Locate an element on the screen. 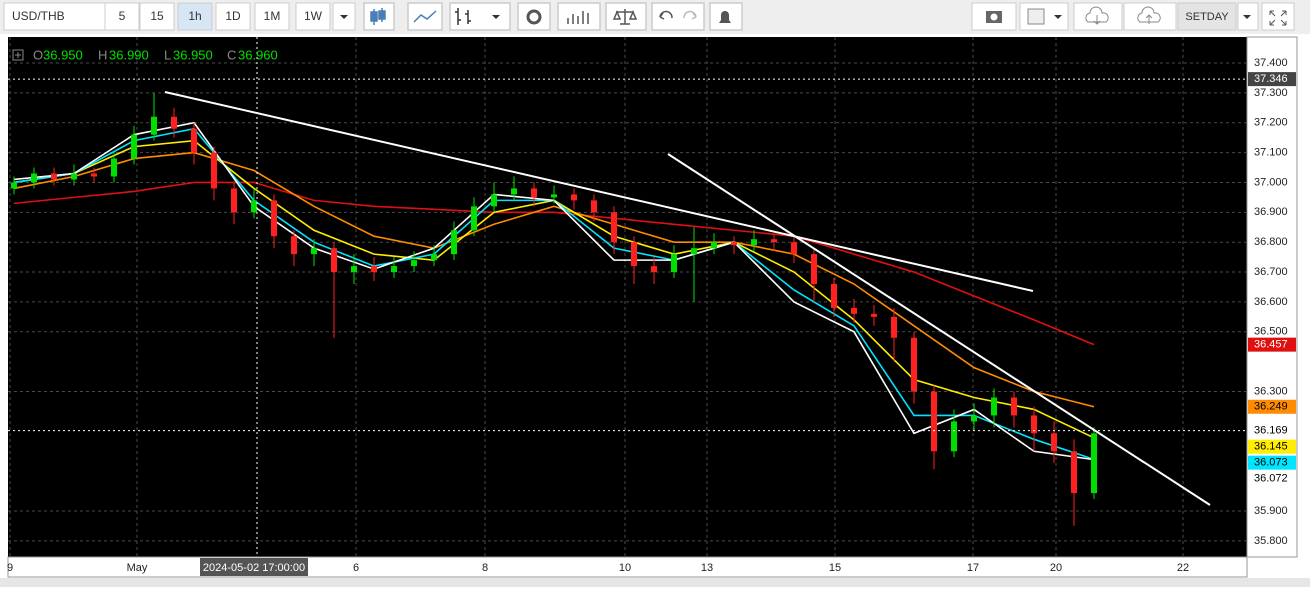 The width and height of the screenshot is (1310, 592). interval-label: 5 is located at coordinates (122, 16).